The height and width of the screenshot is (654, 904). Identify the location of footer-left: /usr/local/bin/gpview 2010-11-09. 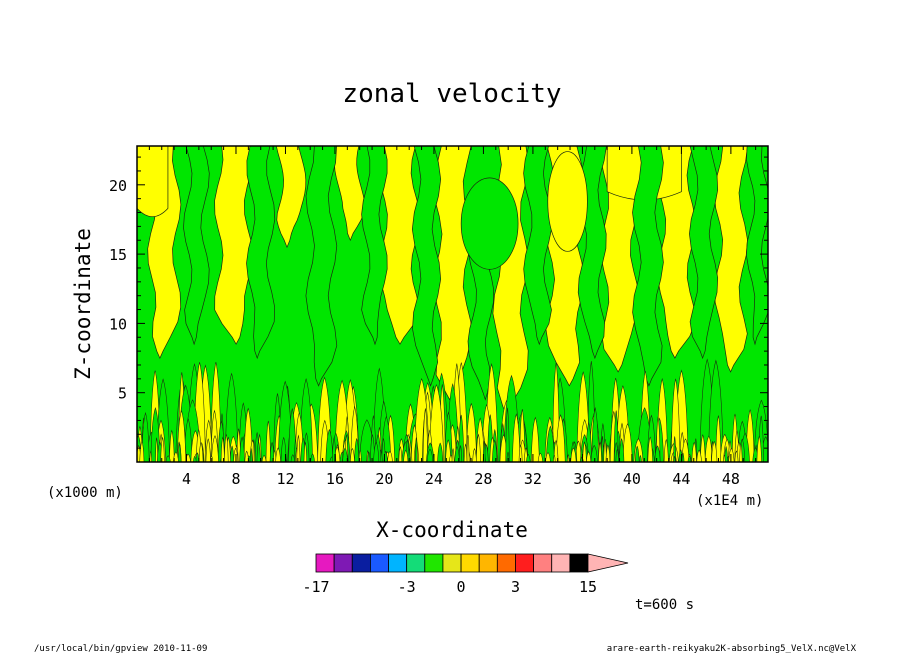
(120, 649).